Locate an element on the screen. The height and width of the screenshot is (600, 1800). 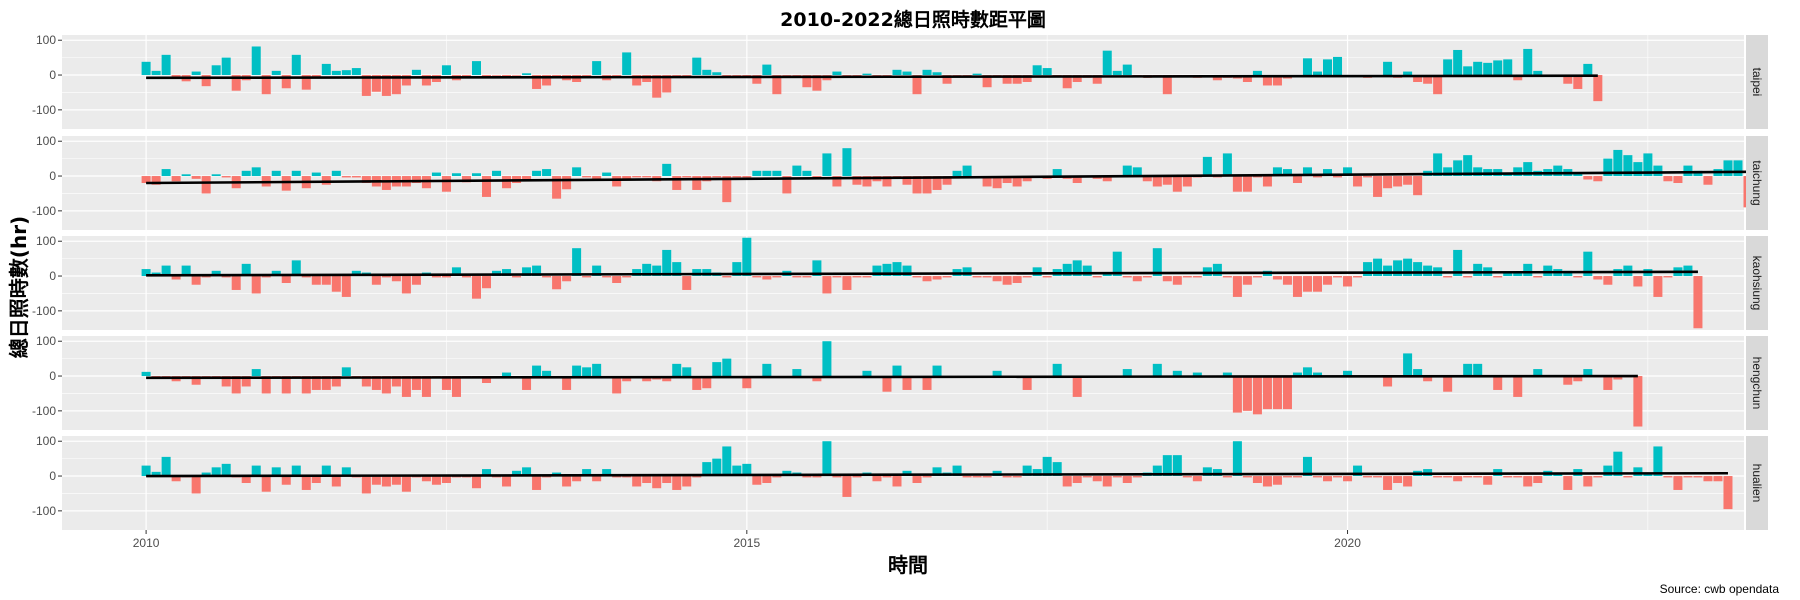
facet-strip is located at coordinates (1757, 283).